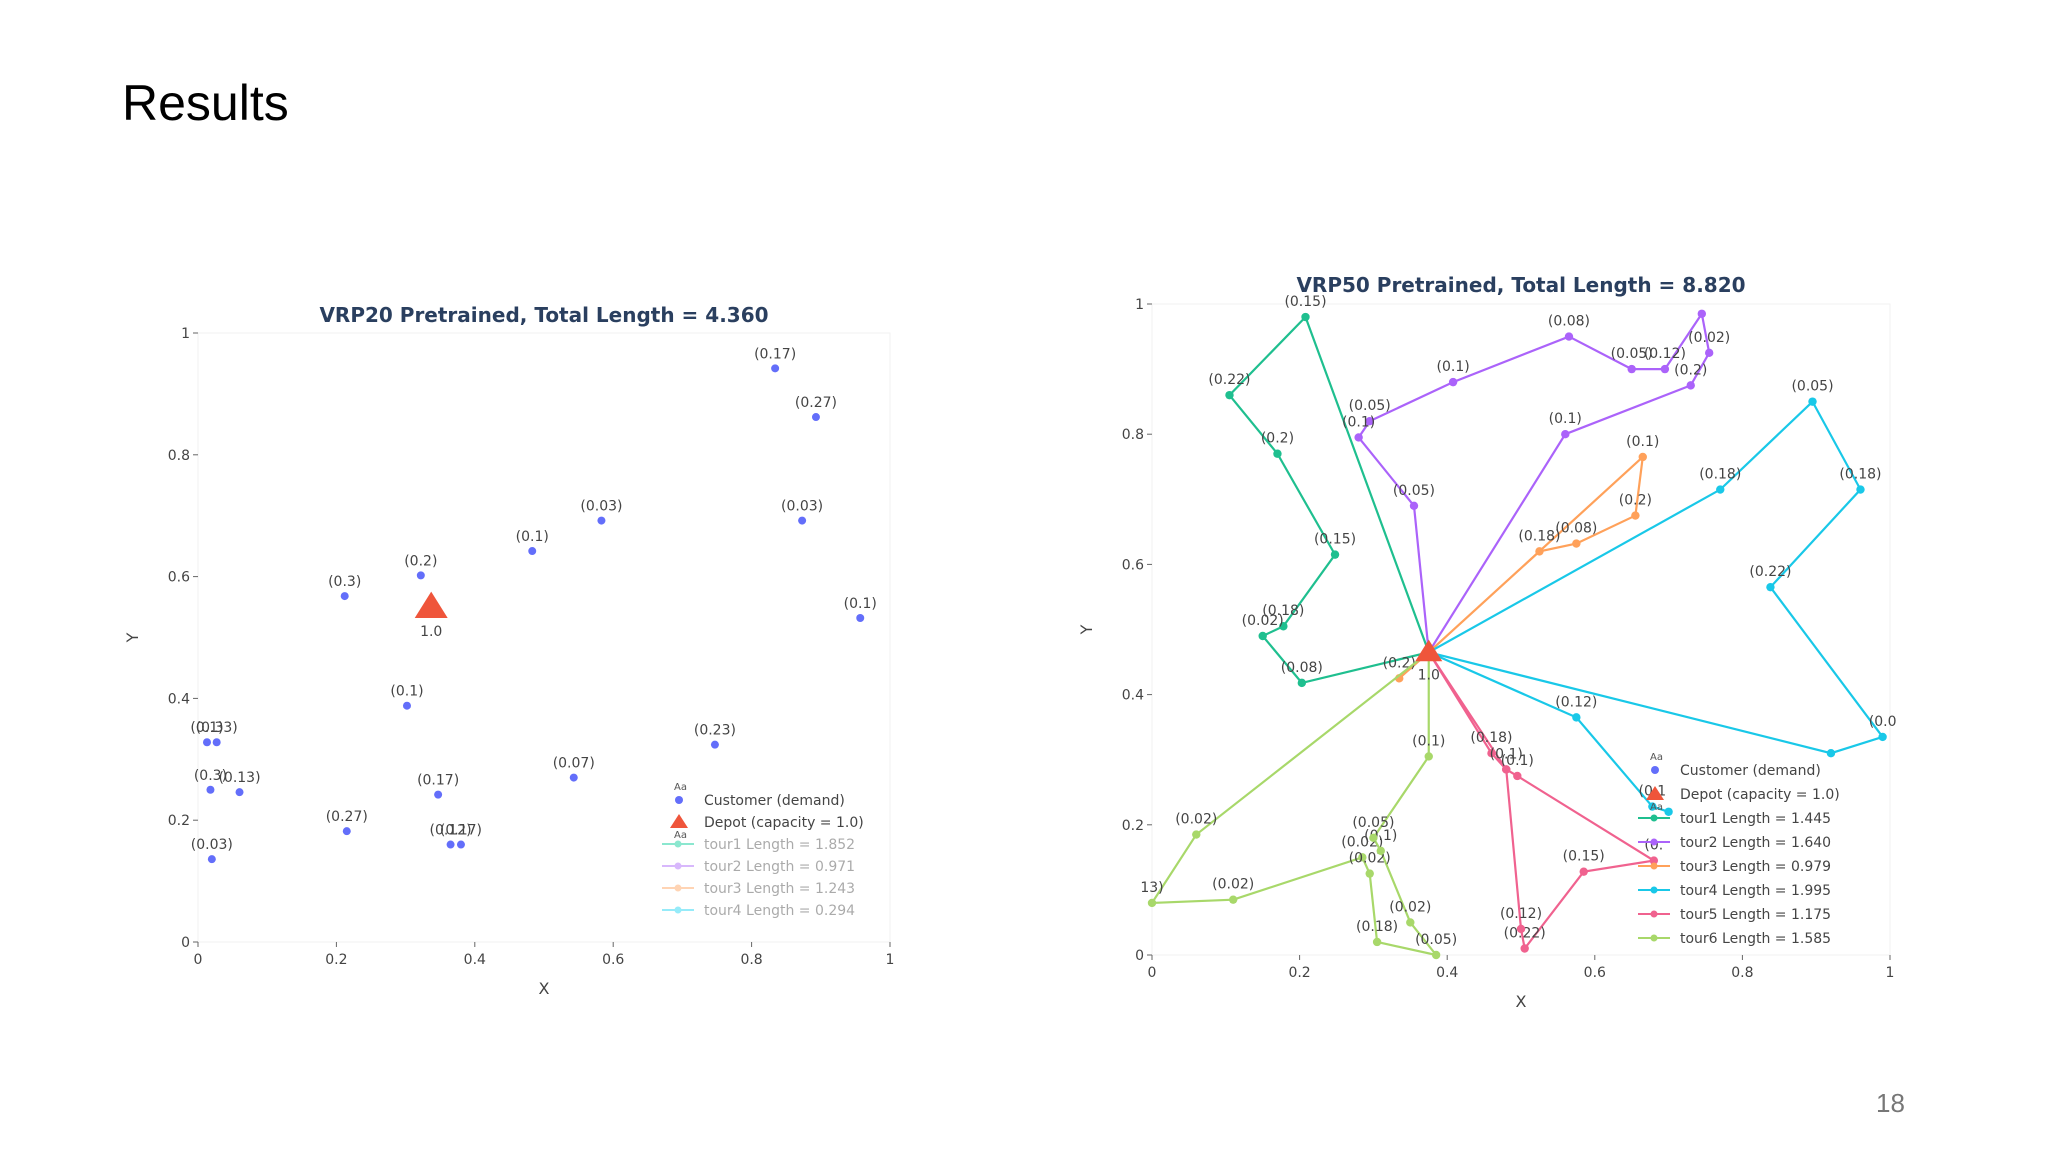  Describe the element at coordinates (451, 831) in the screenshot. I see `customer-demand-label: (0.12)` at that location.